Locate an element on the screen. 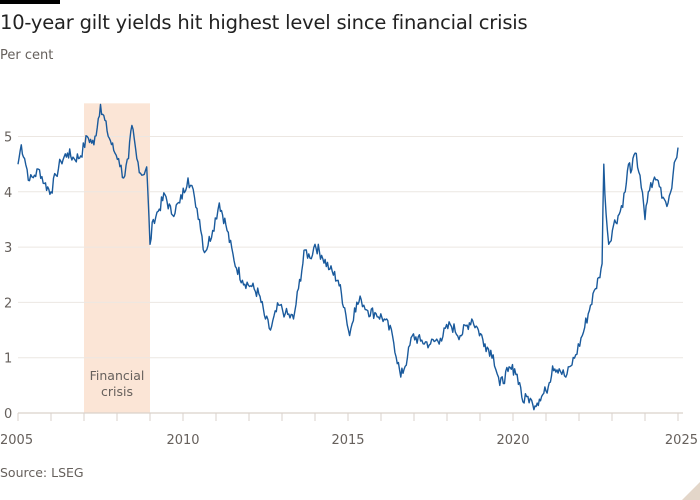 Image resolution: width=700 pixels, height=500 pixels. crisis-label: Financial is located at coordinates (117, 375).